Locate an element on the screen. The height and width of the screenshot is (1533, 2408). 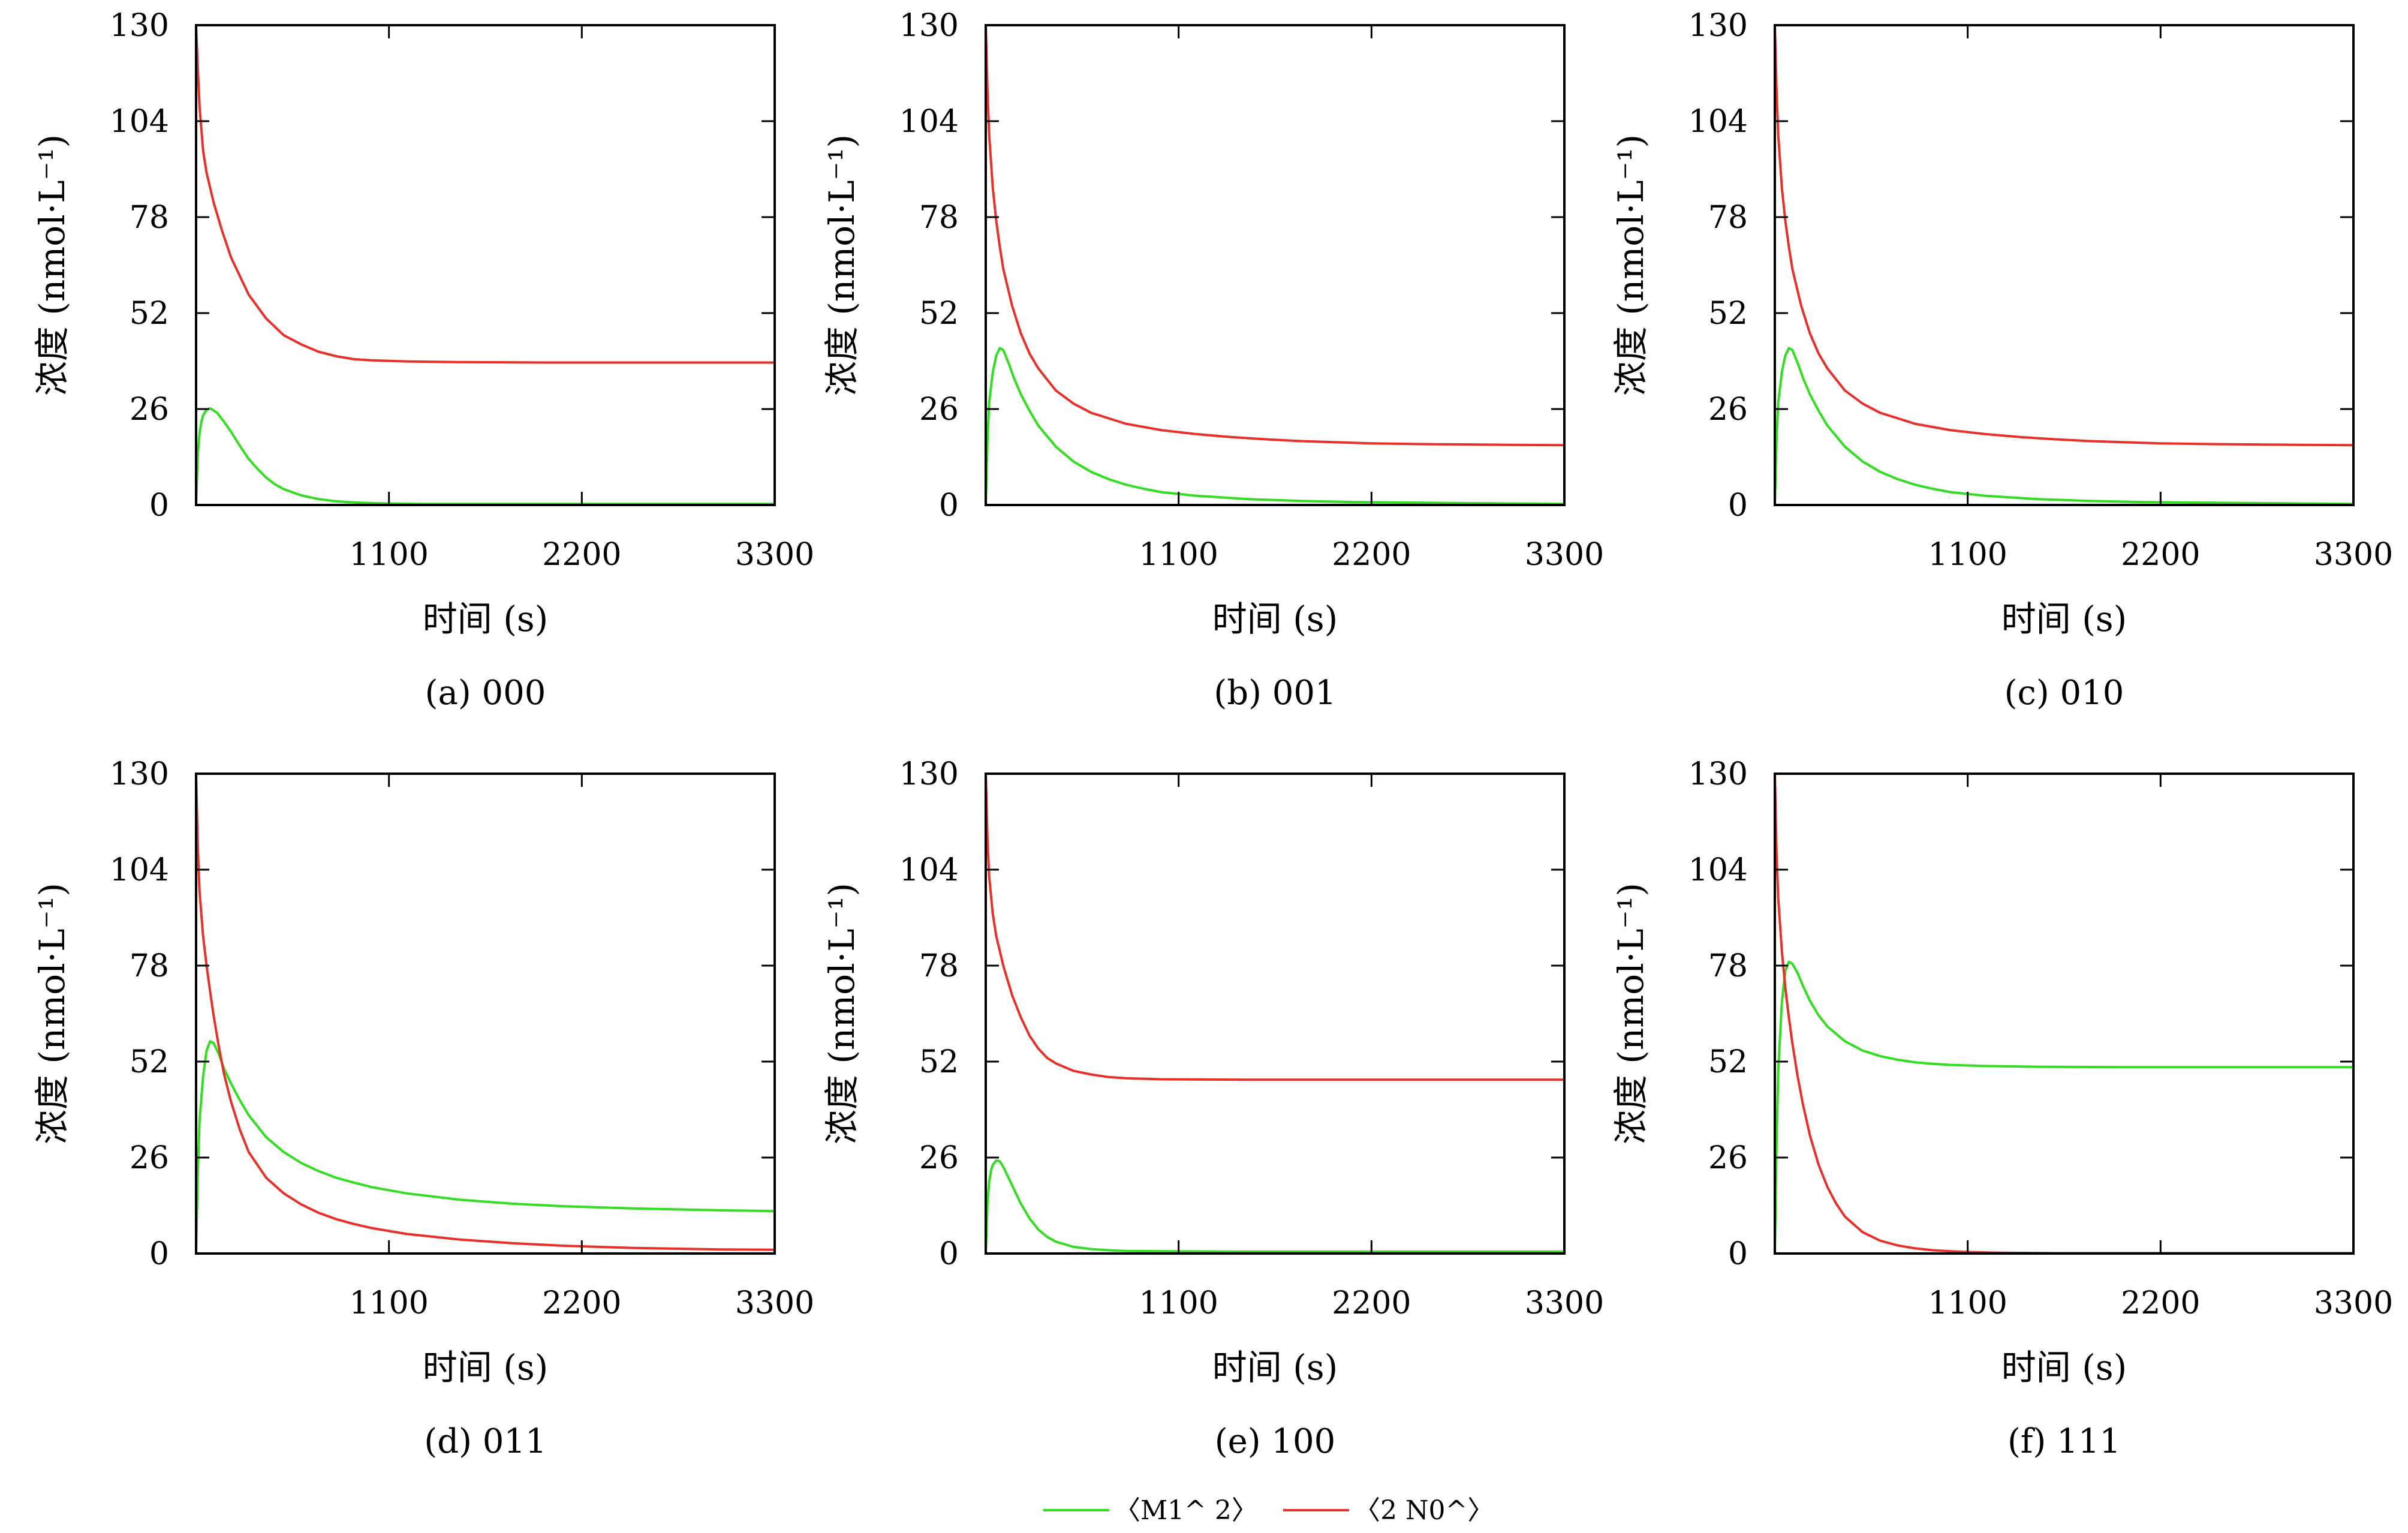
panel-caption: (b) 001 is located at coordinates (1275, 693).